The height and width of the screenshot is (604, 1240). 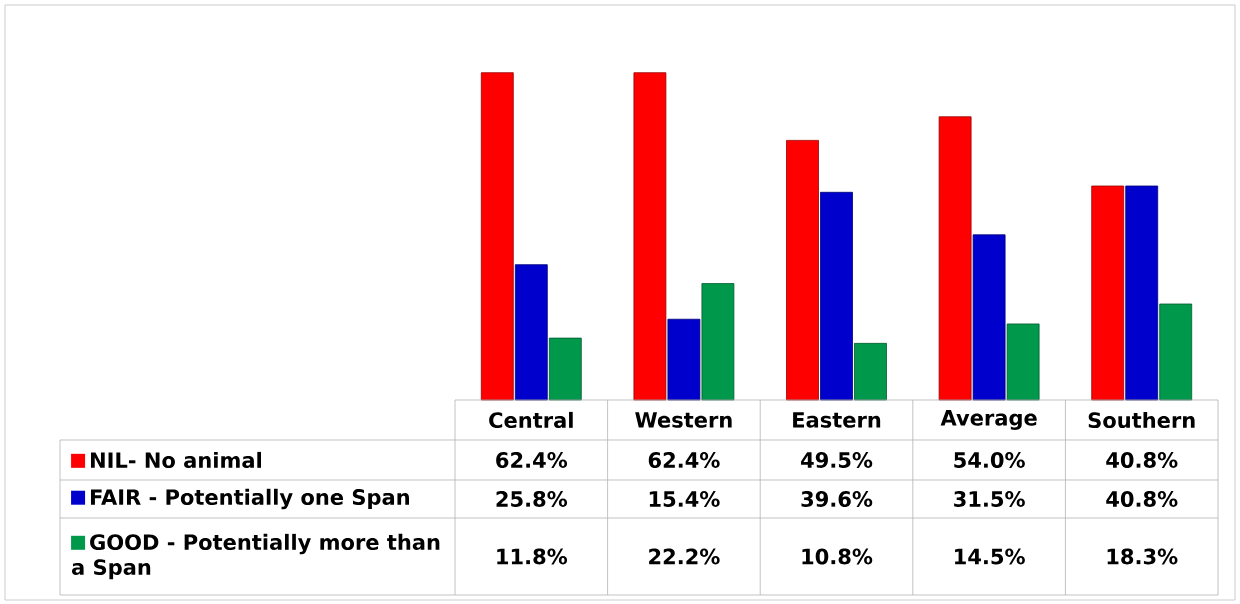 What do you see at coordinates (532, 556) in the screenshot?
I see `data-label: 11.8%` at bounding box center [532, 556].